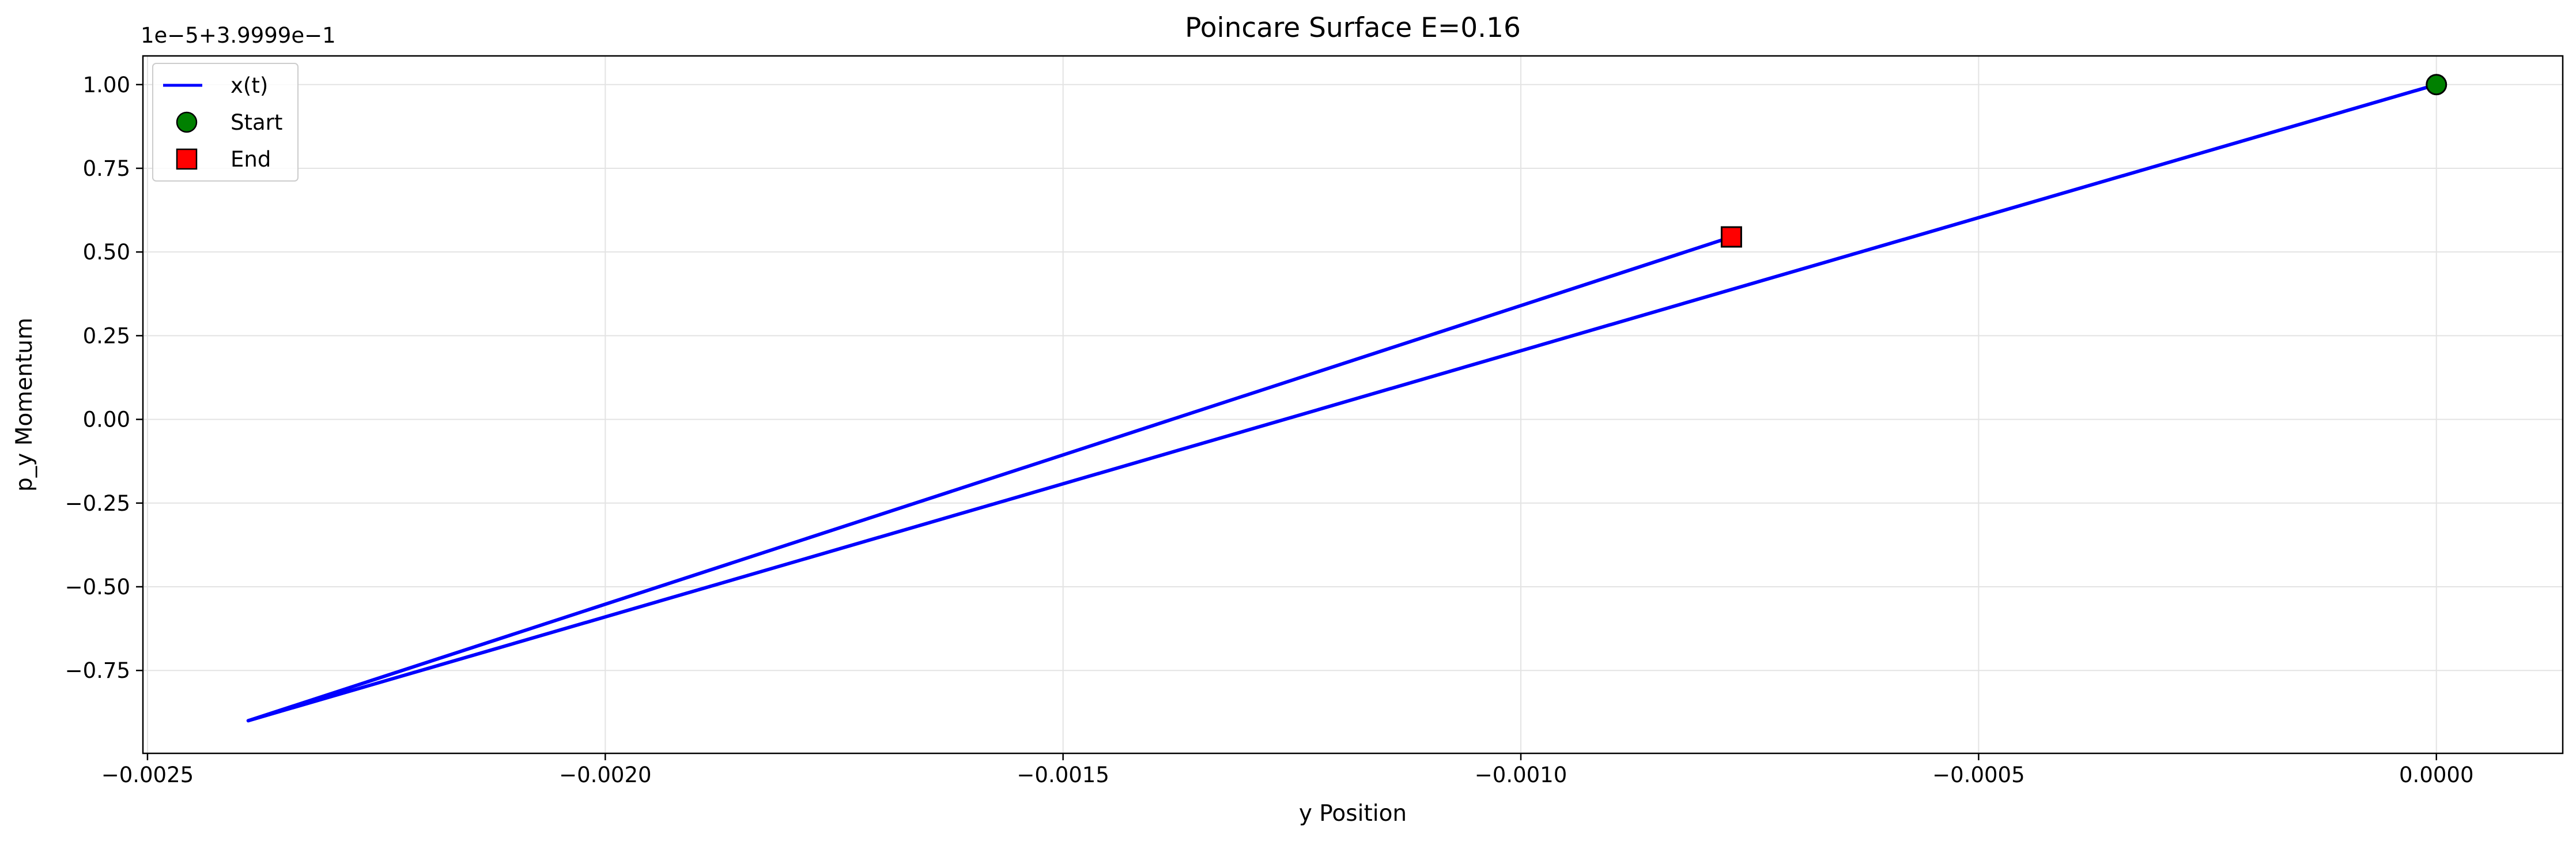 Image resolution: width=2576 pixels, height=845 pixels. I want to click on y-tick-label: −0.25, so click(97, 504).